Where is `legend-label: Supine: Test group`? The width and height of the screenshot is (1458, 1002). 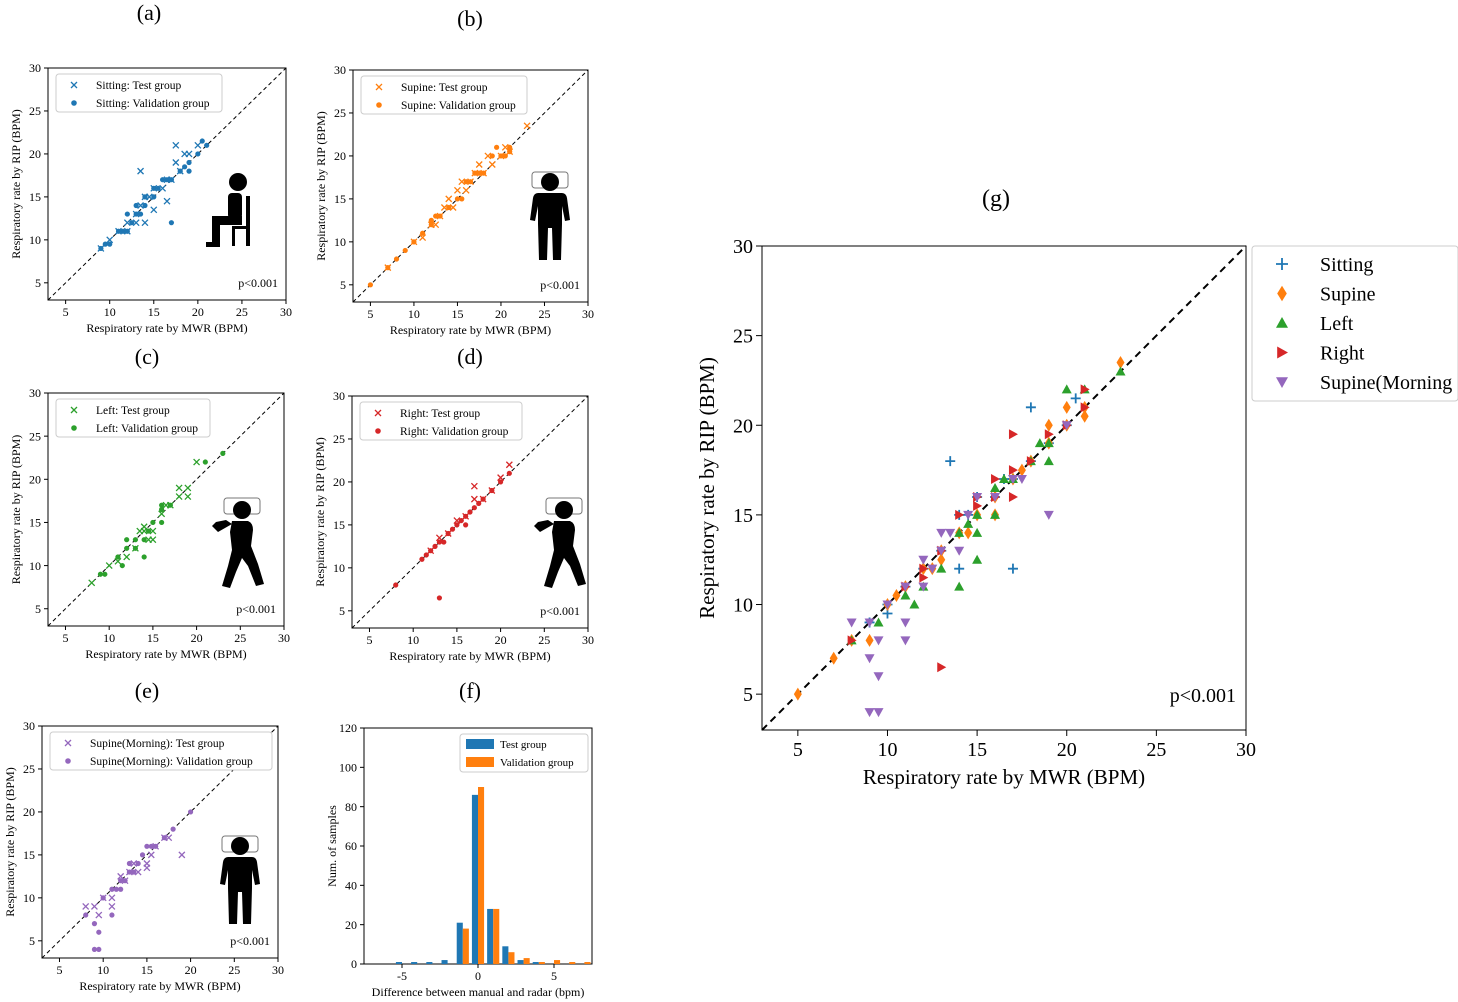 legend-label: Supine: Test group is located at coordinates (444, 88).